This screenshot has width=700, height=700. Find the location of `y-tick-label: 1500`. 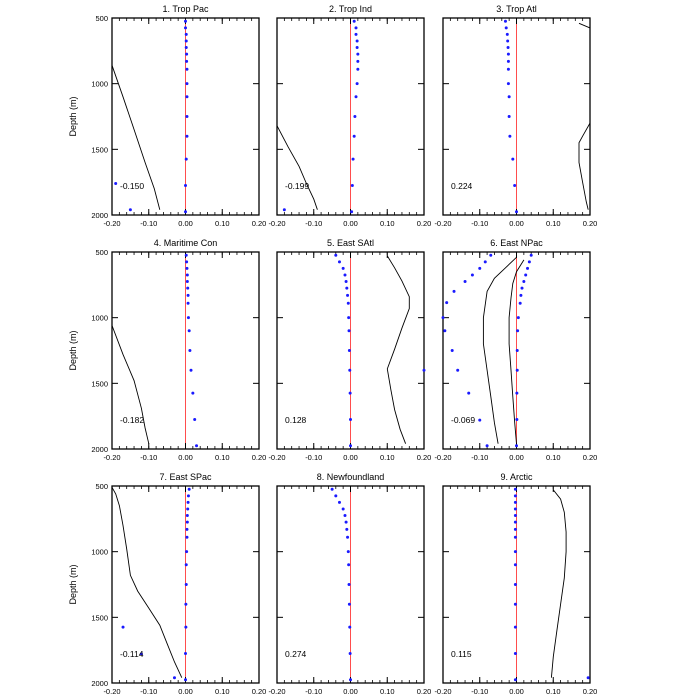

y-tick-label: 1500 is located at coordinates (99, 617).